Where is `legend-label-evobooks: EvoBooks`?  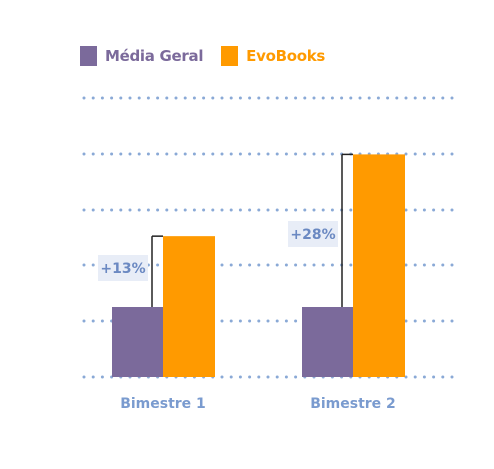
legend-label-evobooks: EvoBooks is located at coordinates (286, 56).